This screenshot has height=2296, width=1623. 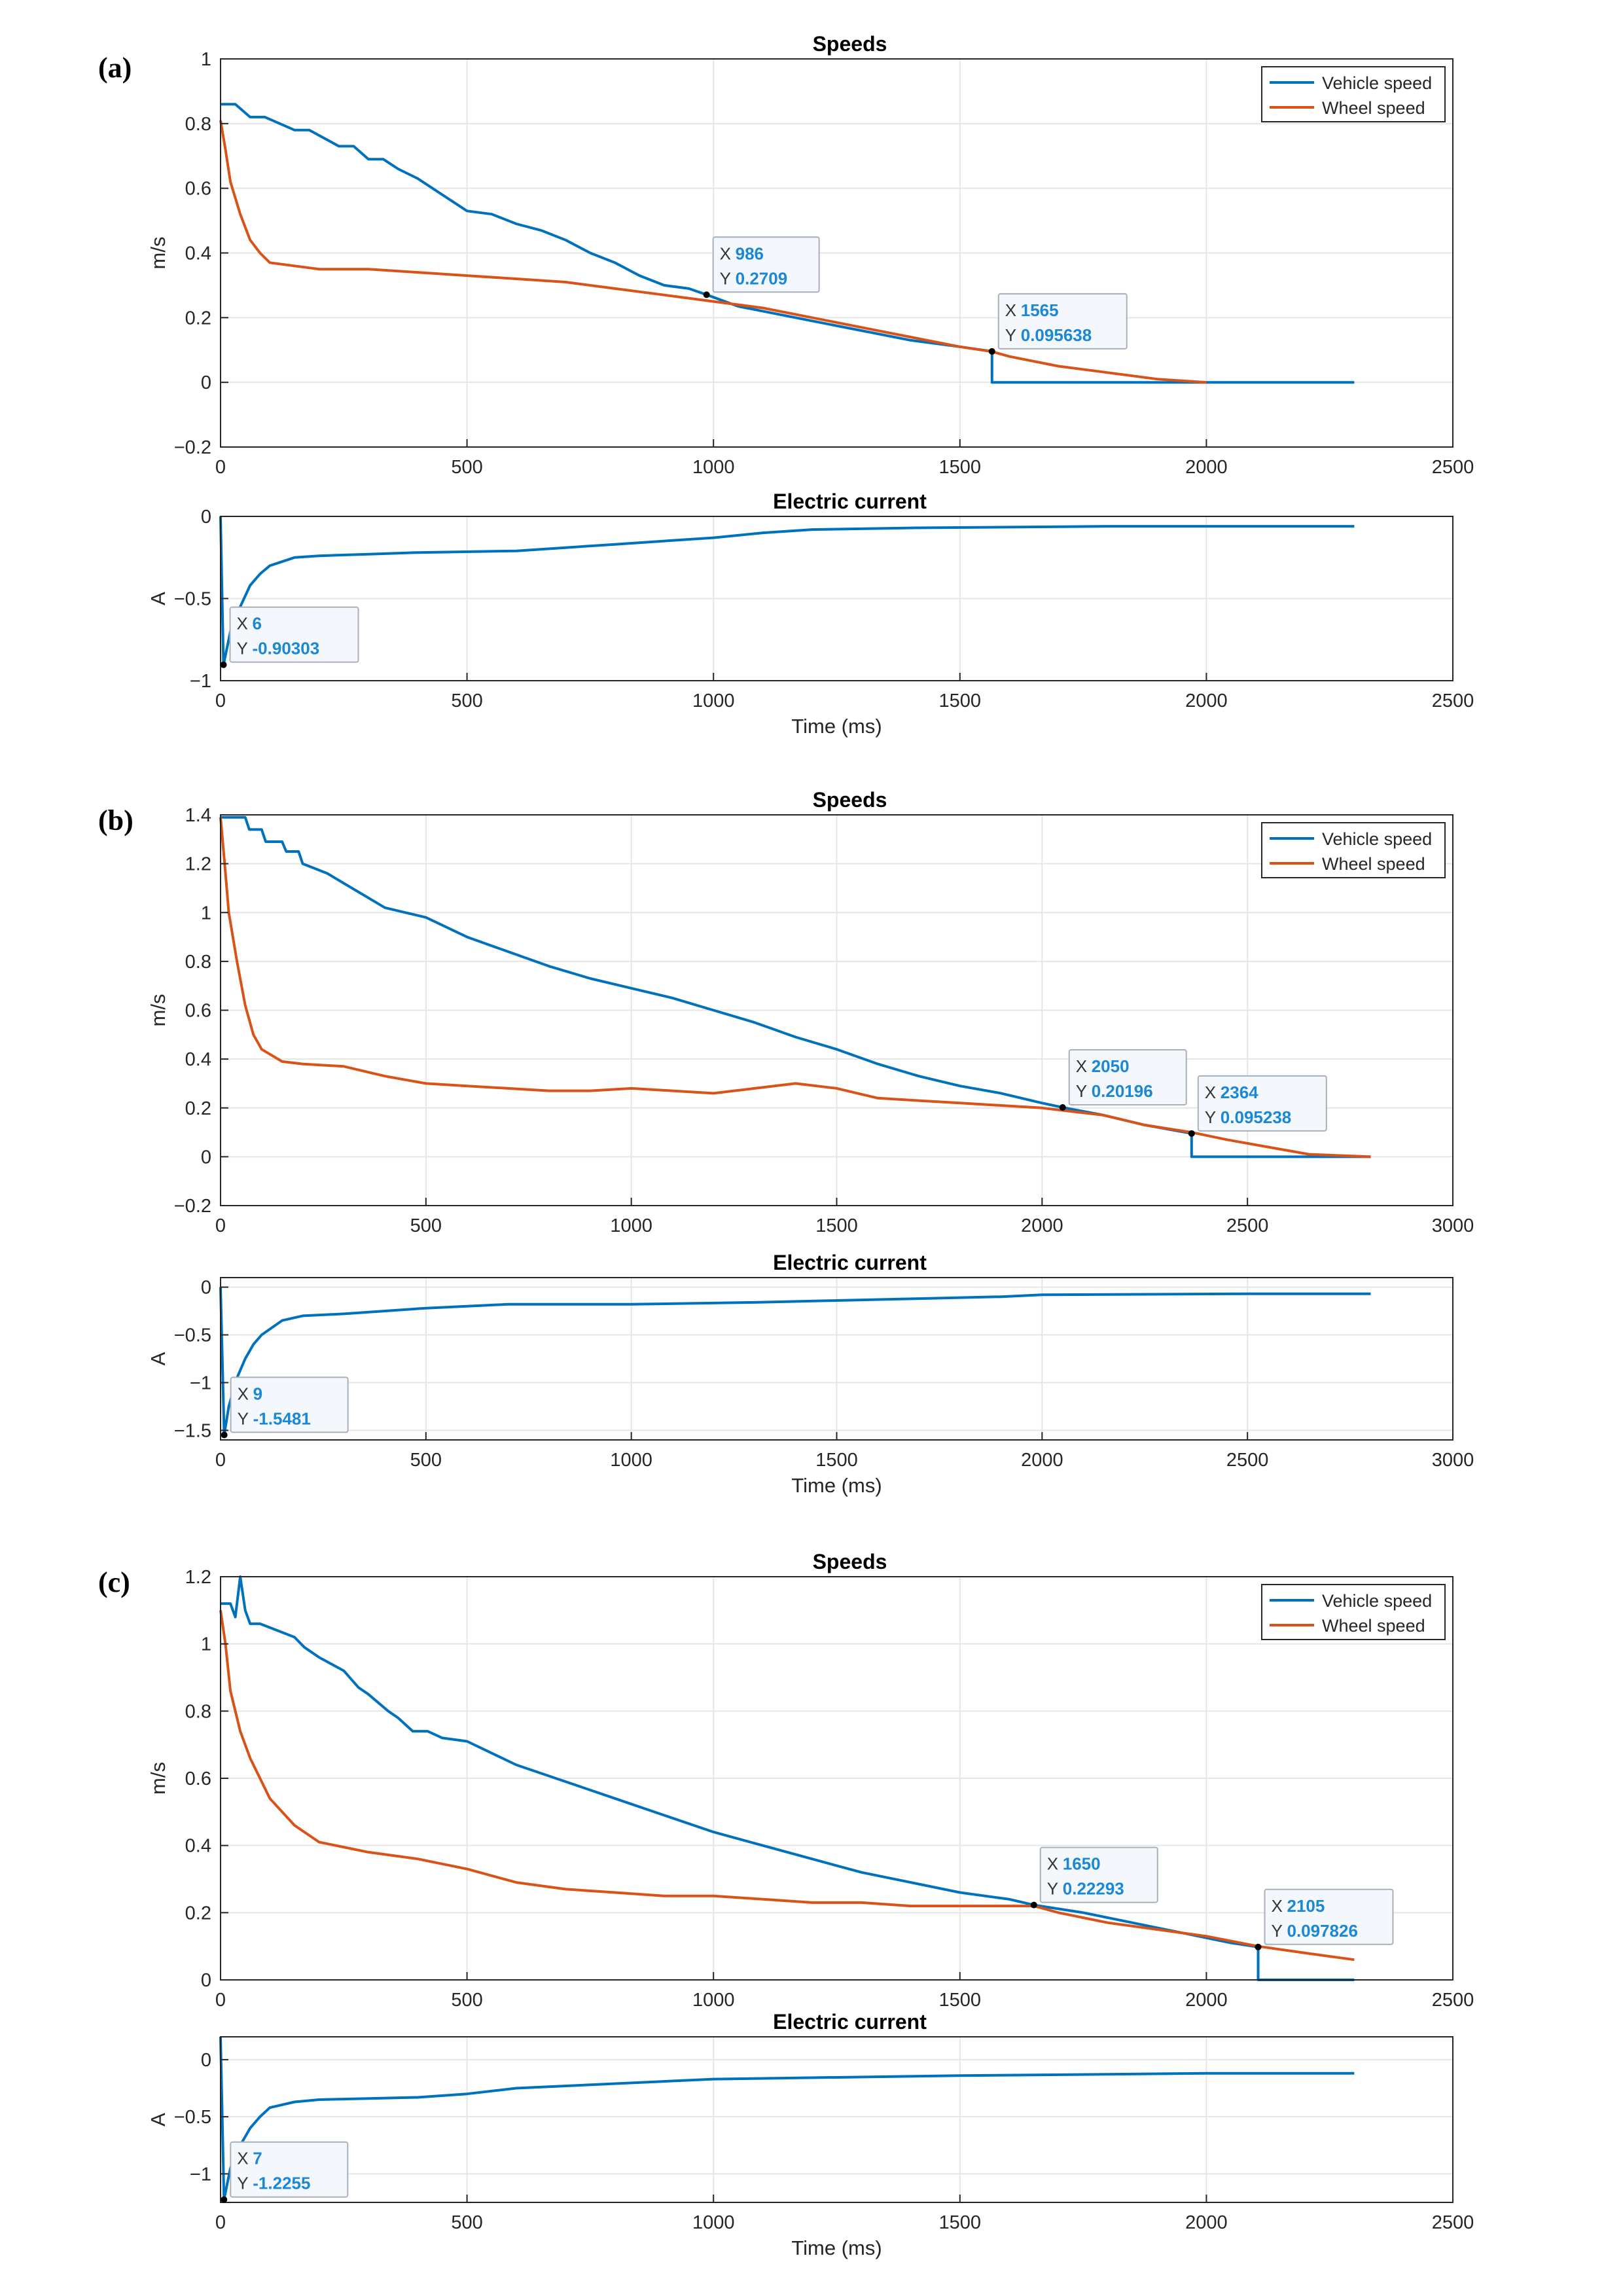 What do you see at coordinates (198, 815) in the screenshot?
I see `y-tick-label: 1.4` at bounding box center [198, 815].